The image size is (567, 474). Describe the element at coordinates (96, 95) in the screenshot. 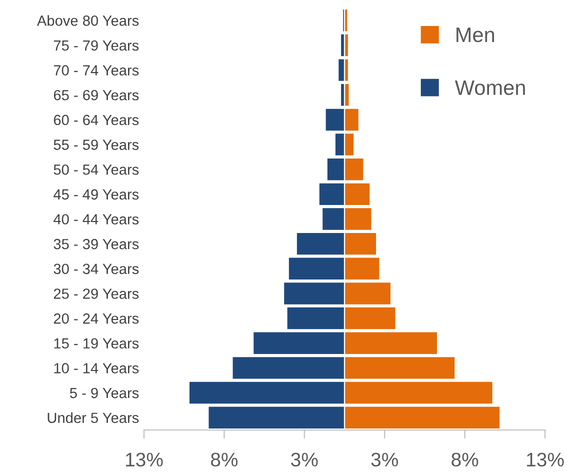

I see `y-tick-label: 65 - 69 Years` at that location.